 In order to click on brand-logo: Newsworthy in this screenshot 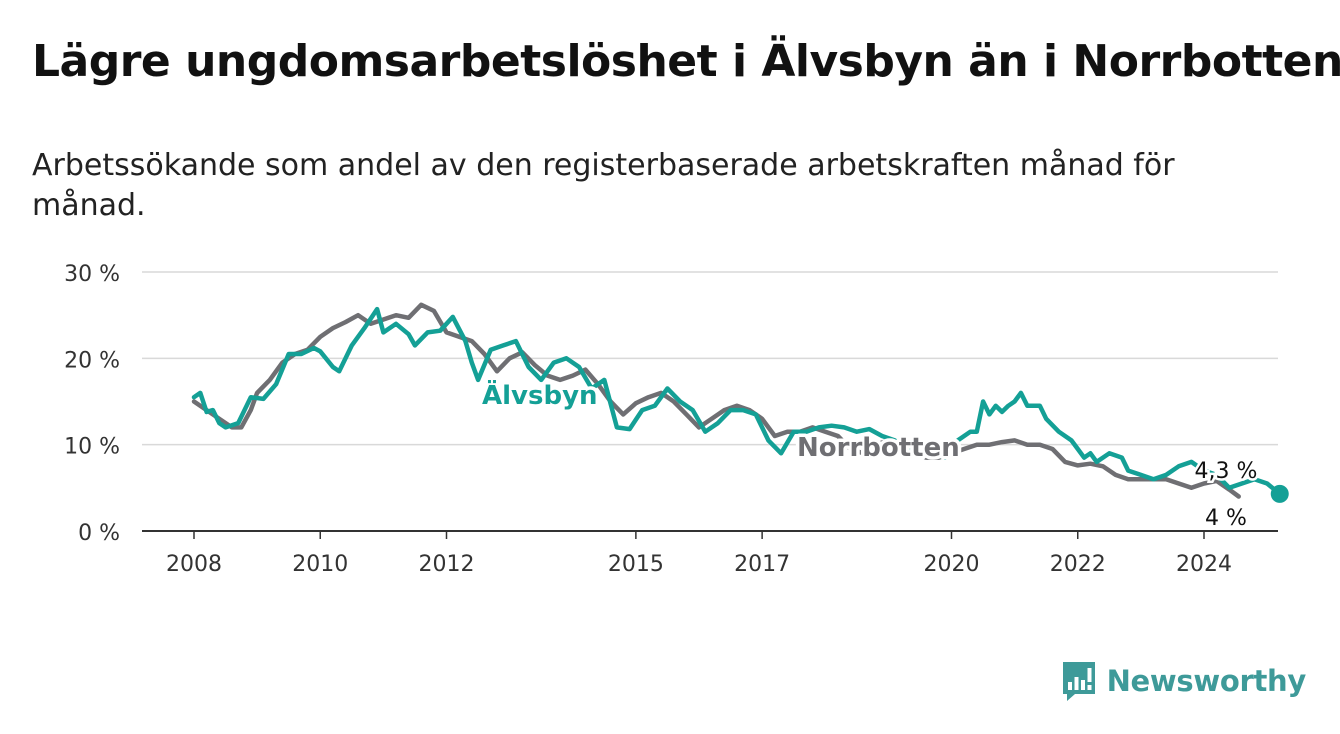, I will do `click(1183, 681)`.